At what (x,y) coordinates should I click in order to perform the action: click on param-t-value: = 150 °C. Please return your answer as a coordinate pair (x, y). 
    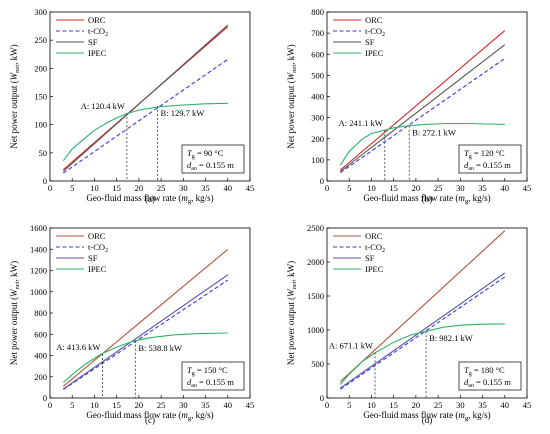
    Looking at the image, I should click on (211, 370).